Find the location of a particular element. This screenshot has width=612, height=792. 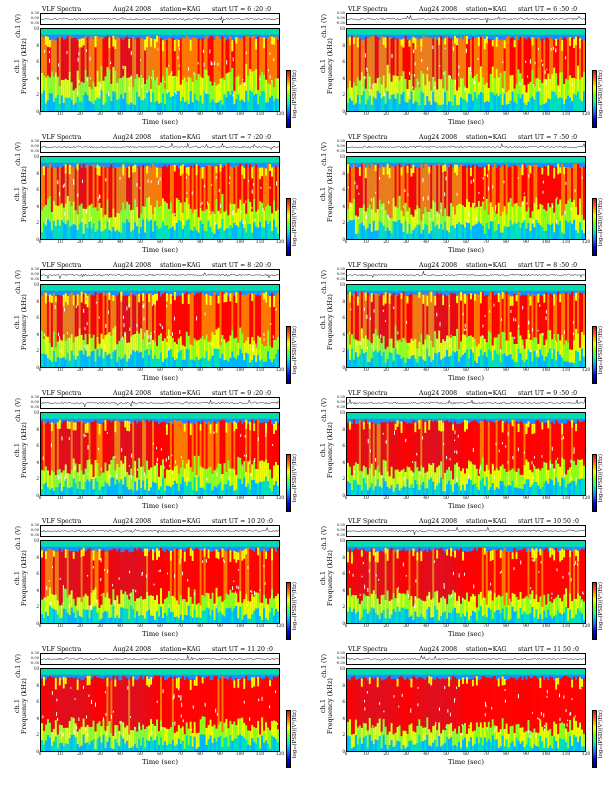

y-tick: 2 is located at coordinates (37, 478).